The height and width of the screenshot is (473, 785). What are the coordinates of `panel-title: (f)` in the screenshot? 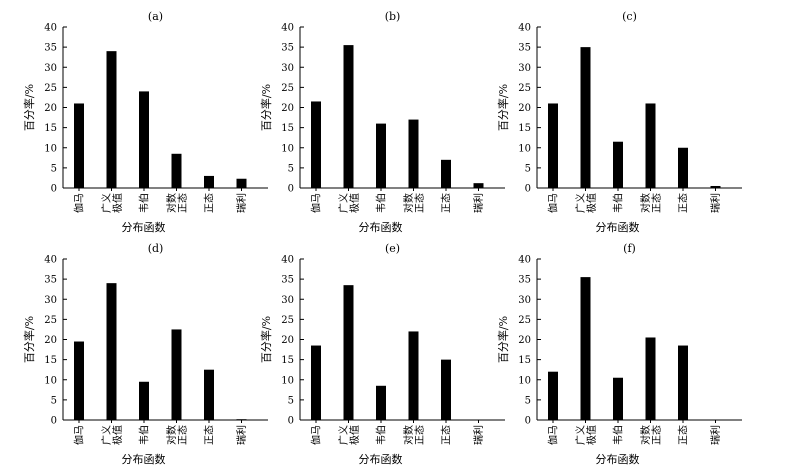 It's located at (629, 248).